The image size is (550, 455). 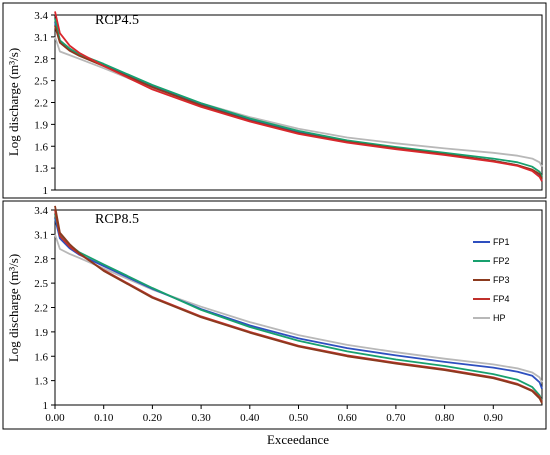 What do you see at coordinates (501, 299) in the screenshot?
I see `legend-label-fp4: FP4` at bounding box center [501, 299].